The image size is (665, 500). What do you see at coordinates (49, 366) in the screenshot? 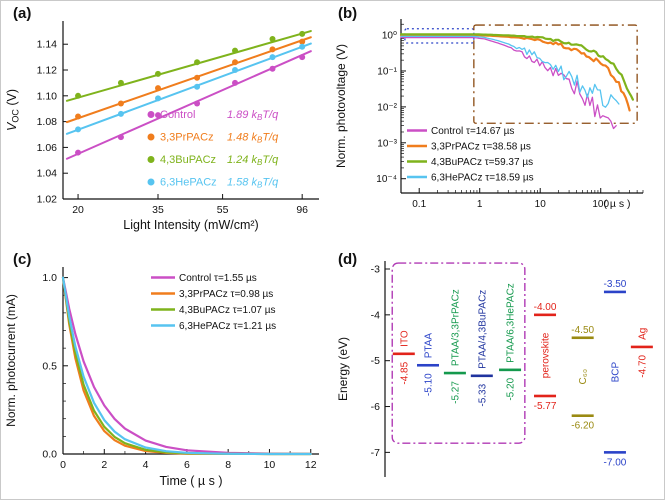
I see `svg-text: 0.5` at bounding box center [49, 366].